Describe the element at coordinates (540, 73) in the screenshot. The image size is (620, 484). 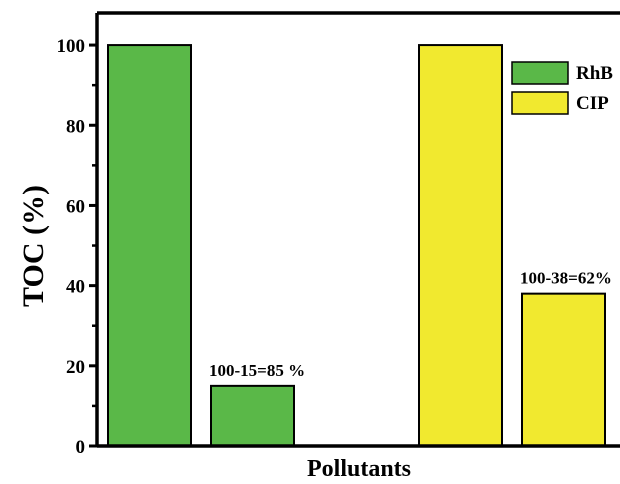
I see `legend-swatch-rhb` at that location.